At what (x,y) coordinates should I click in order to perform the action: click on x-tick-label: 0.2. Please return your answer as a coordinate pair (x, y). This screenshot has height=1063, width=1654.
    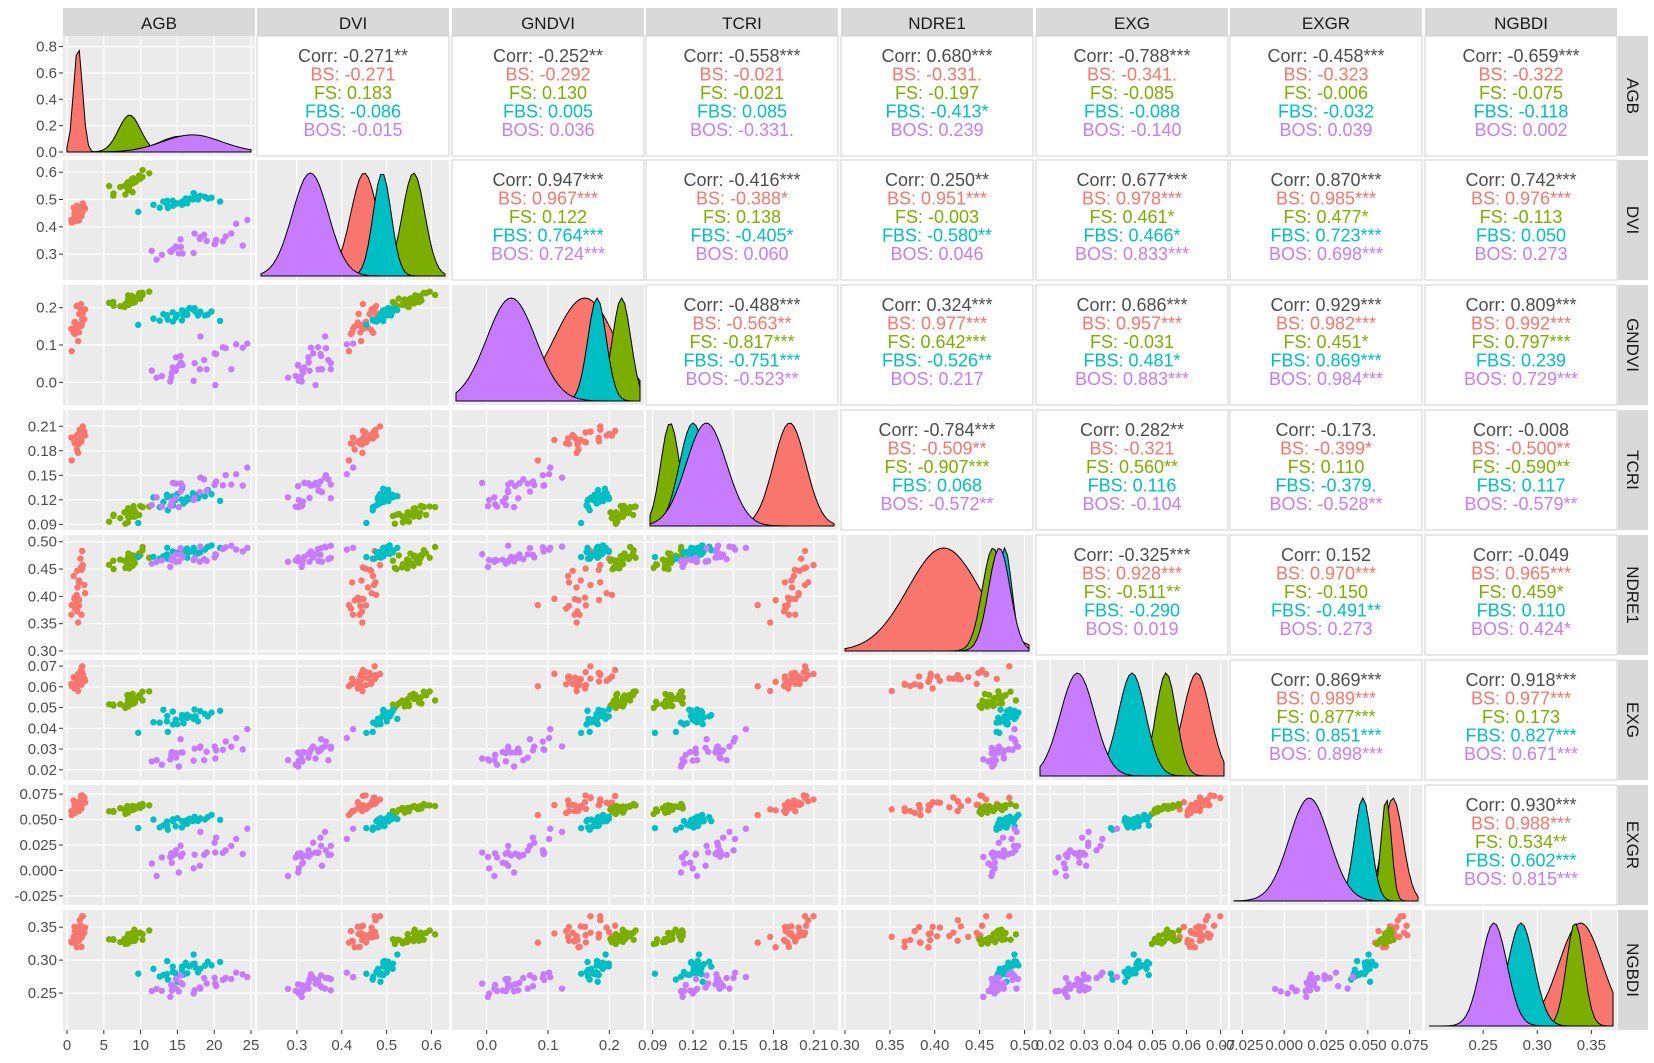
    Looking at the image, I should click on (609, 1045).